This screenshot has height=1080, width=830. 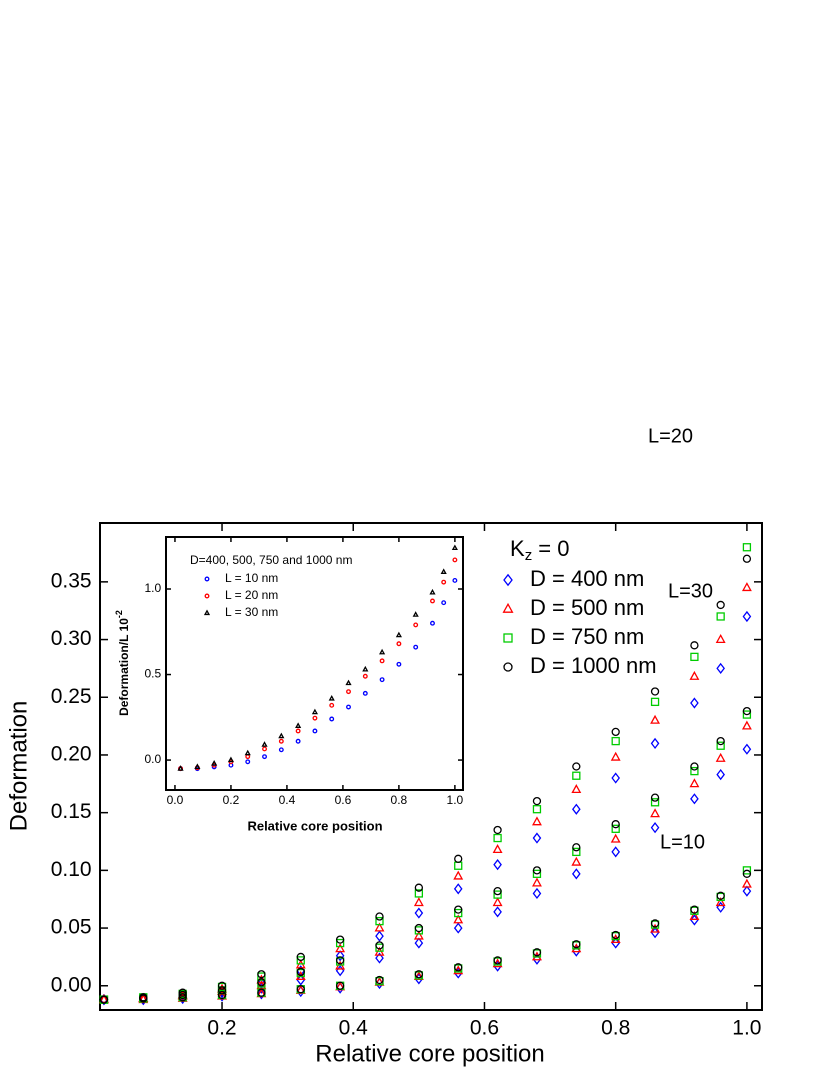 What do you see at coordinates (593, 665) in the screenshot?
I see `legend-label: D = 1000 nm` at bounding box center [593, 665].